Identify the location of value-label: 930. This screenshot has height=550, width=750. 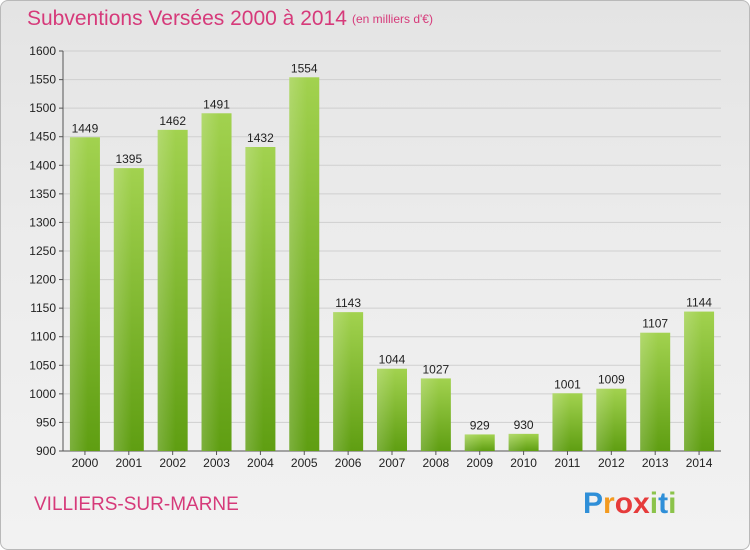
(524, 425).